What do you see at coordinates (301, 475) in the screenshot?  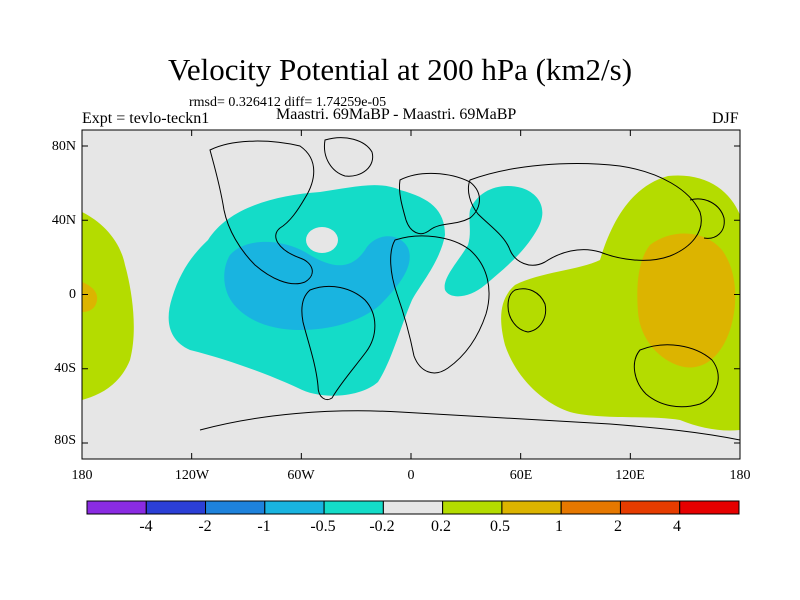 I see `x-label-60W: 60W` at bounding box center [301, 475].